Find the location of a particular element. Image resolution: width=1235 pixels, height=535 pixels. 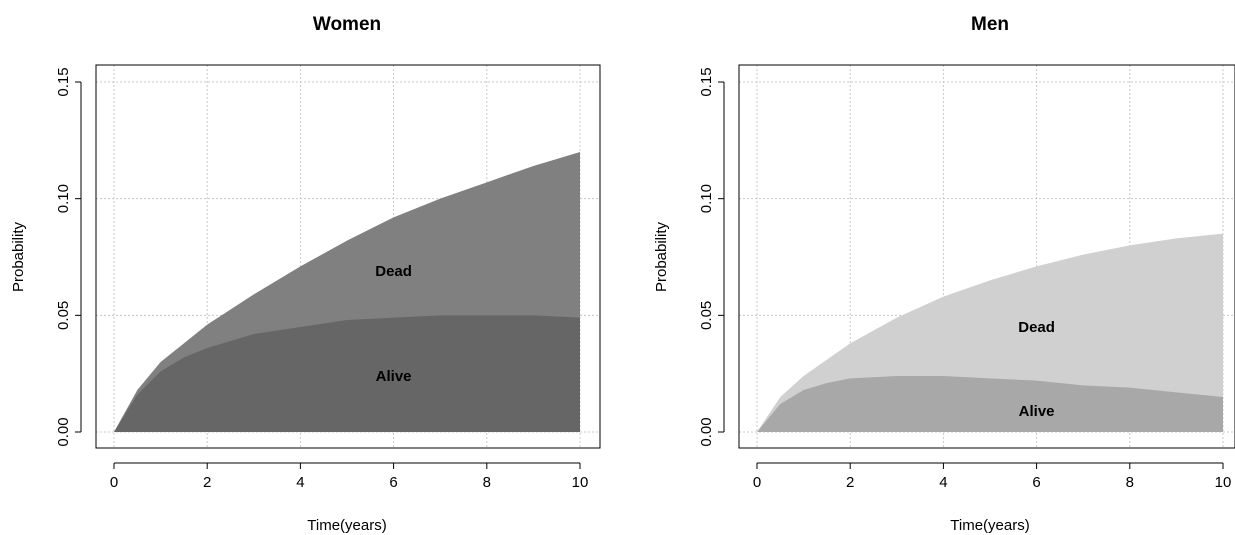

panel-title: Women is located at coordinates (347, 24).